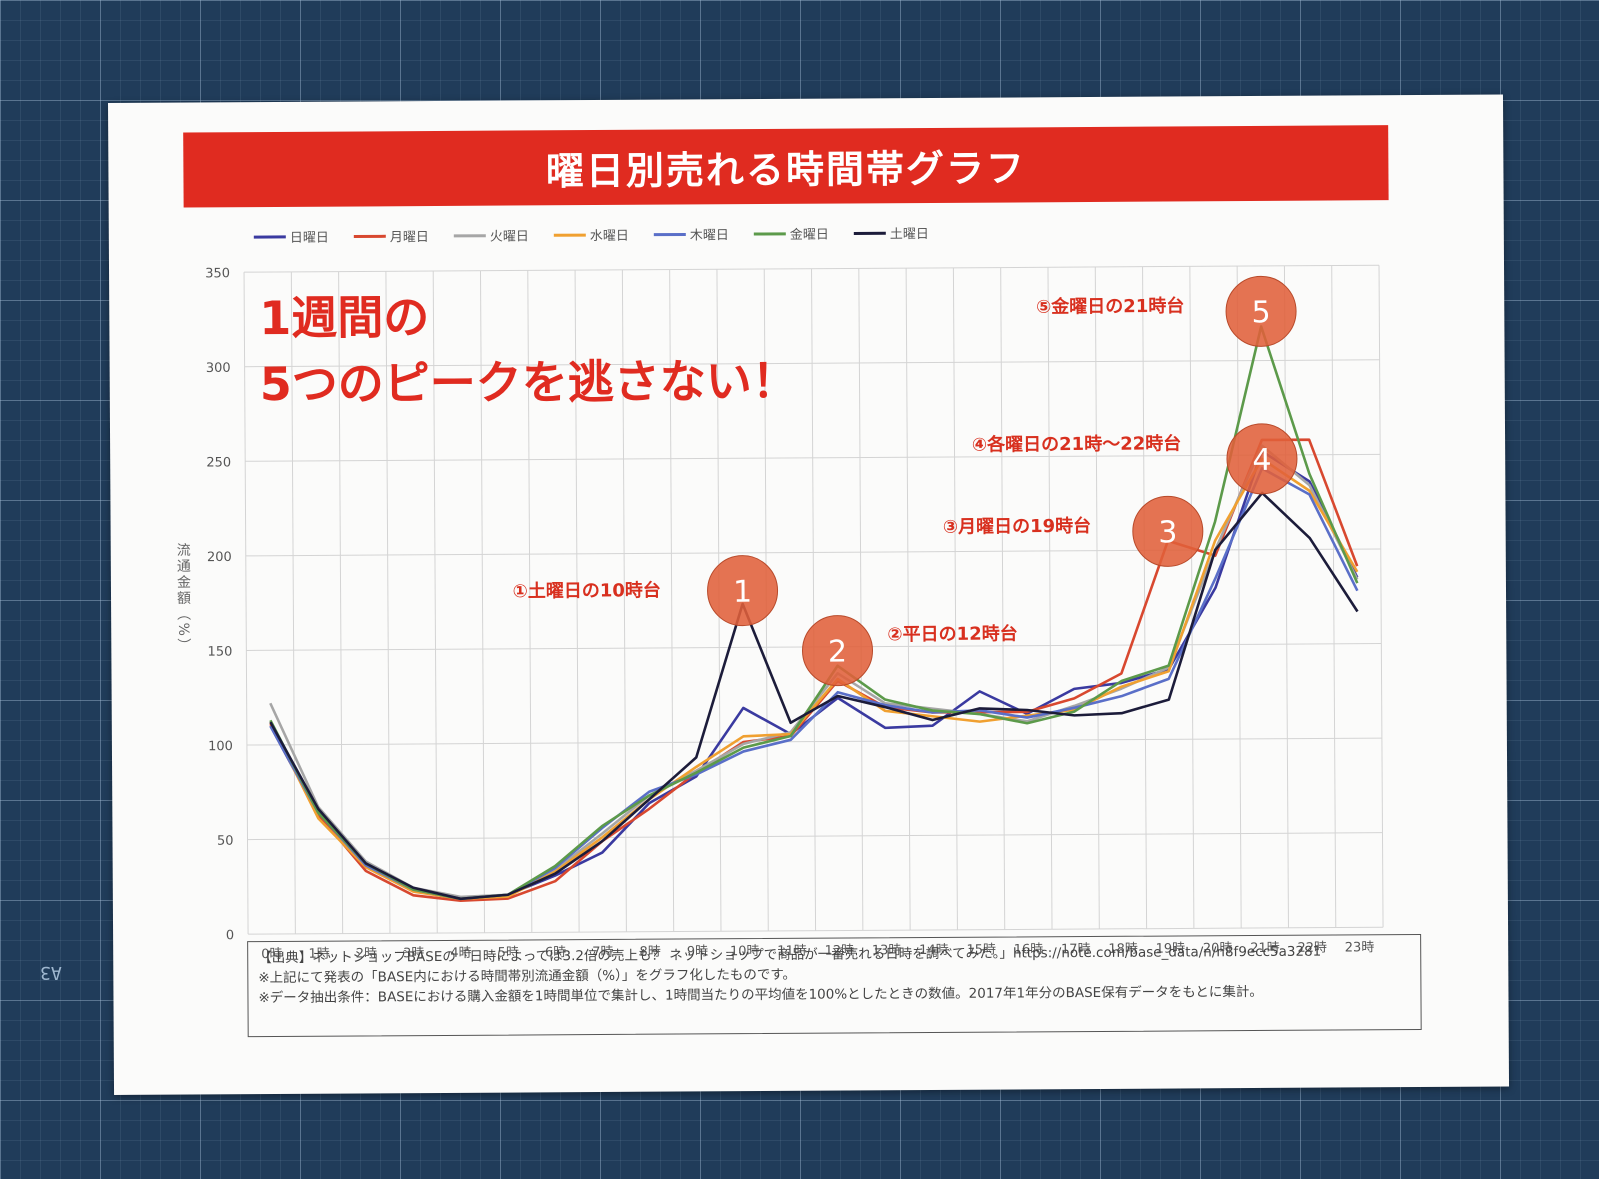  Describe the element at coordinates (225, 841) in the screenshot. I see `y-tick-label: 50` at that location.